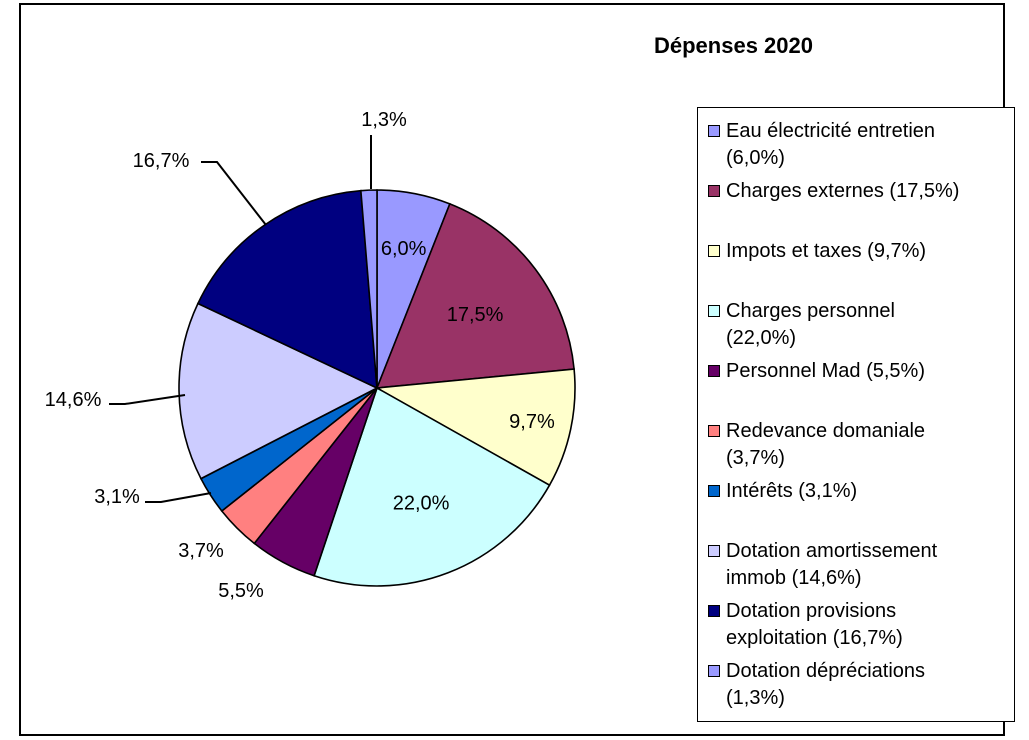 This screenshot has width=1029, height=740. What do you see at coordinates (475, 315) in the screenshot?
I see `data-label-2: 17,5%` at bounding box center [475, 315].